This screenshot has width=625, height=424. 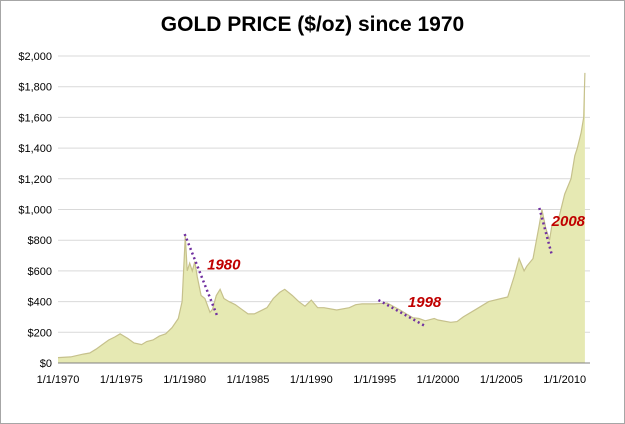 What do you see at coordinates (121, 380) in the screenshot?
I see `x-tick-label: 1/1/1975` at bounding box center [121, 380].